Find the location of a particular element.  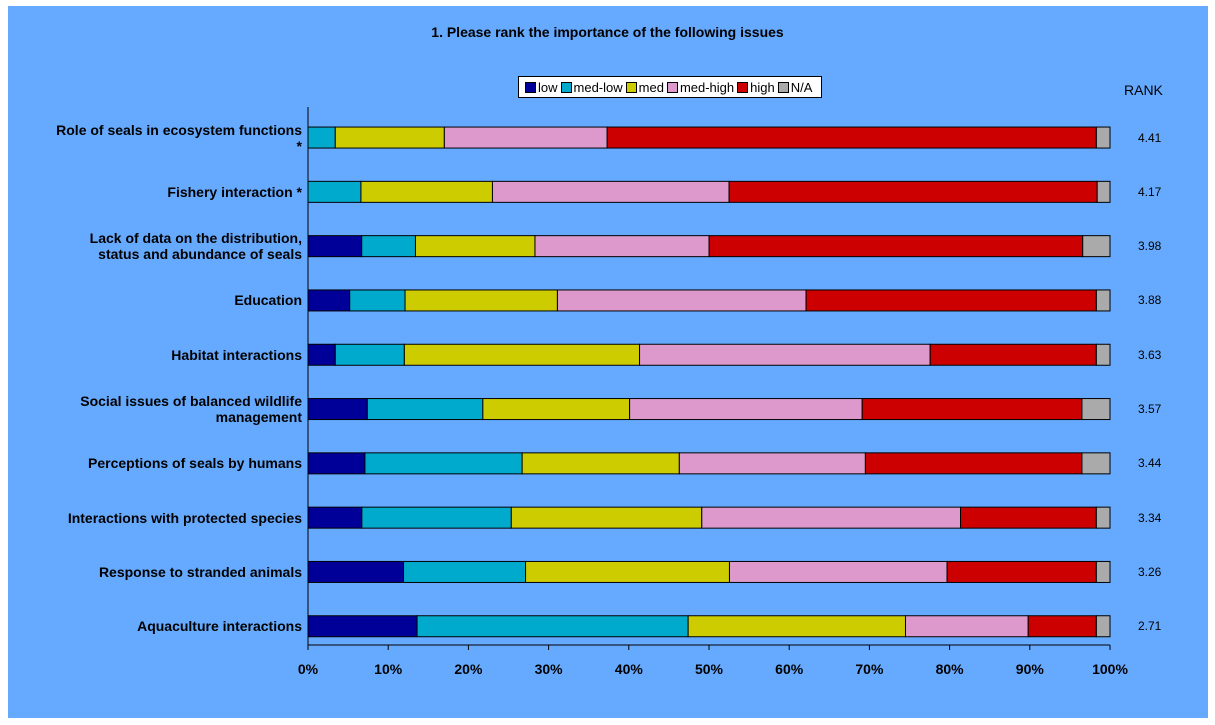

legend-item: med is located at coordinates (644, 87).